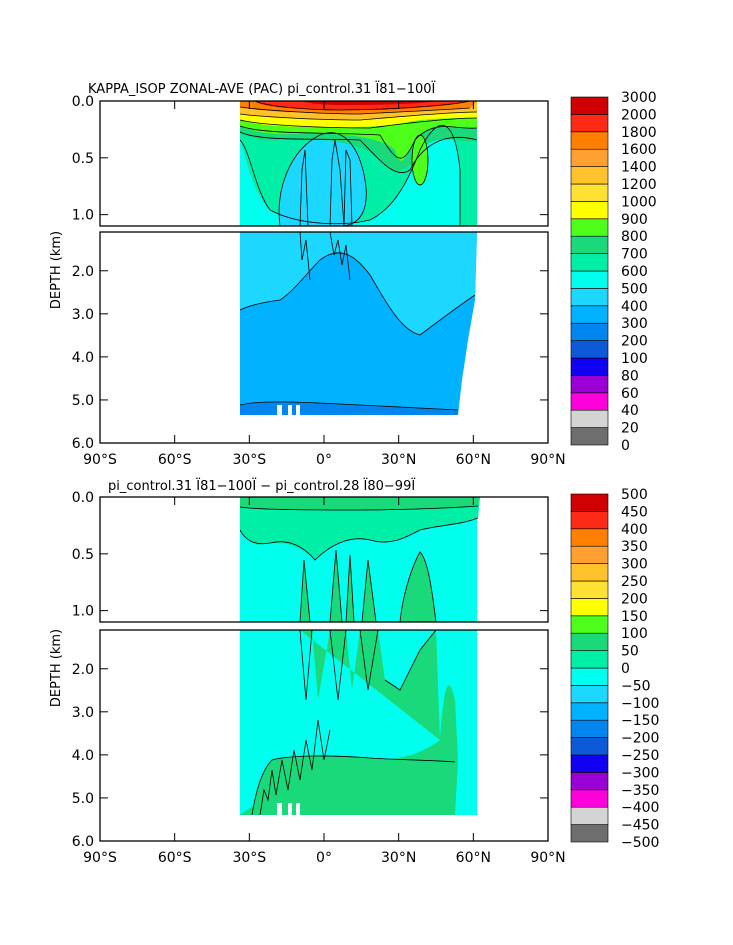 The image size is (733, 945). Describe the element at coordinates (359, 563) in the screenshot. I see `panel-2-upper-contours` at that location.